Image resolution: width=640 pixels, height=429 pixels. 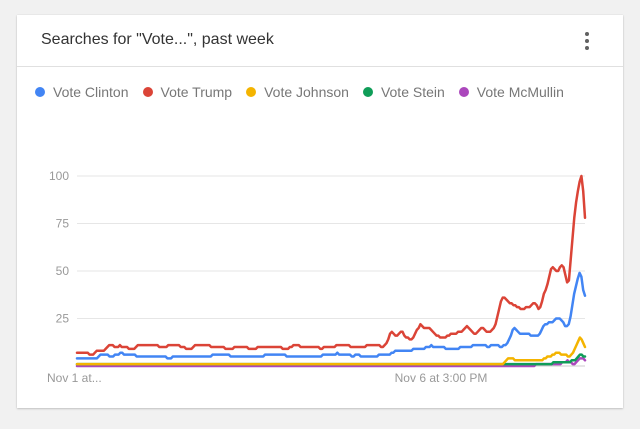 What do you see at coordinates (331, 362) in the screenshot?
I see `series-line-vote-mcmullin` at bounding box center [331, 362].